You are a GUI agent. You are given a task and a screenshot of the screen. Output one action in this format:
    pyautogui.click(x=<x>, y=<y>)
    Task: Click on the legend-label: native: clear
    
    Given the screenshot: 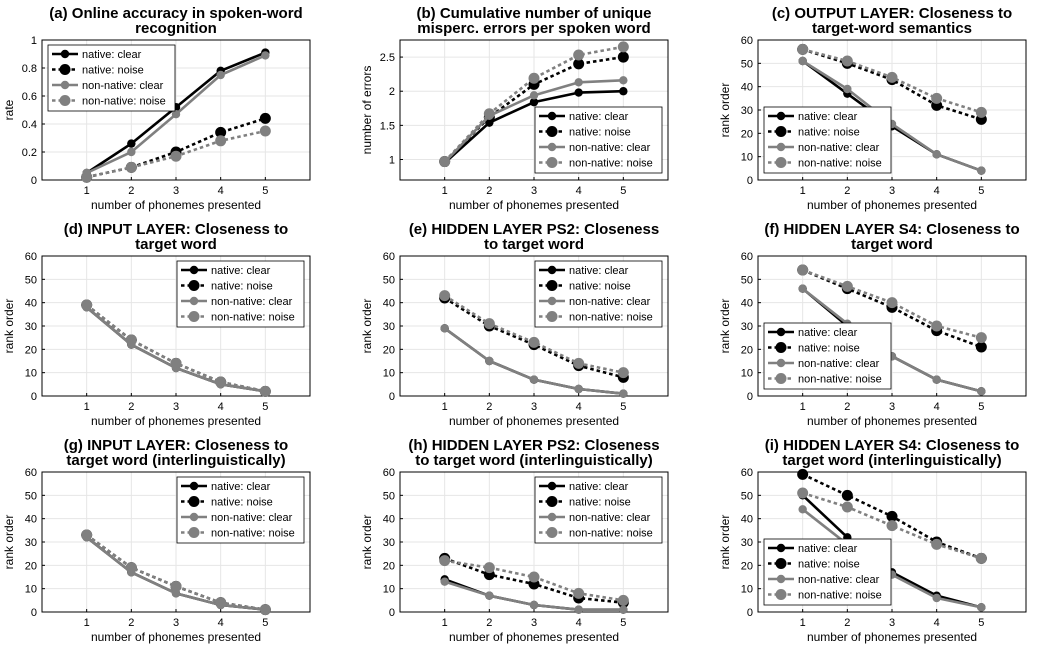 What is the action you would take?
    pyautogui.click(x=828, y=333)
    